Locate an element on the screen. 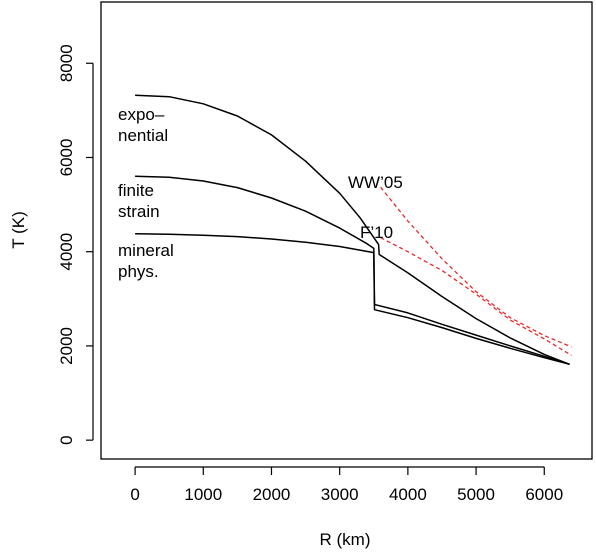  x-tick-label: 6000 is located at coordinates (544, 494).